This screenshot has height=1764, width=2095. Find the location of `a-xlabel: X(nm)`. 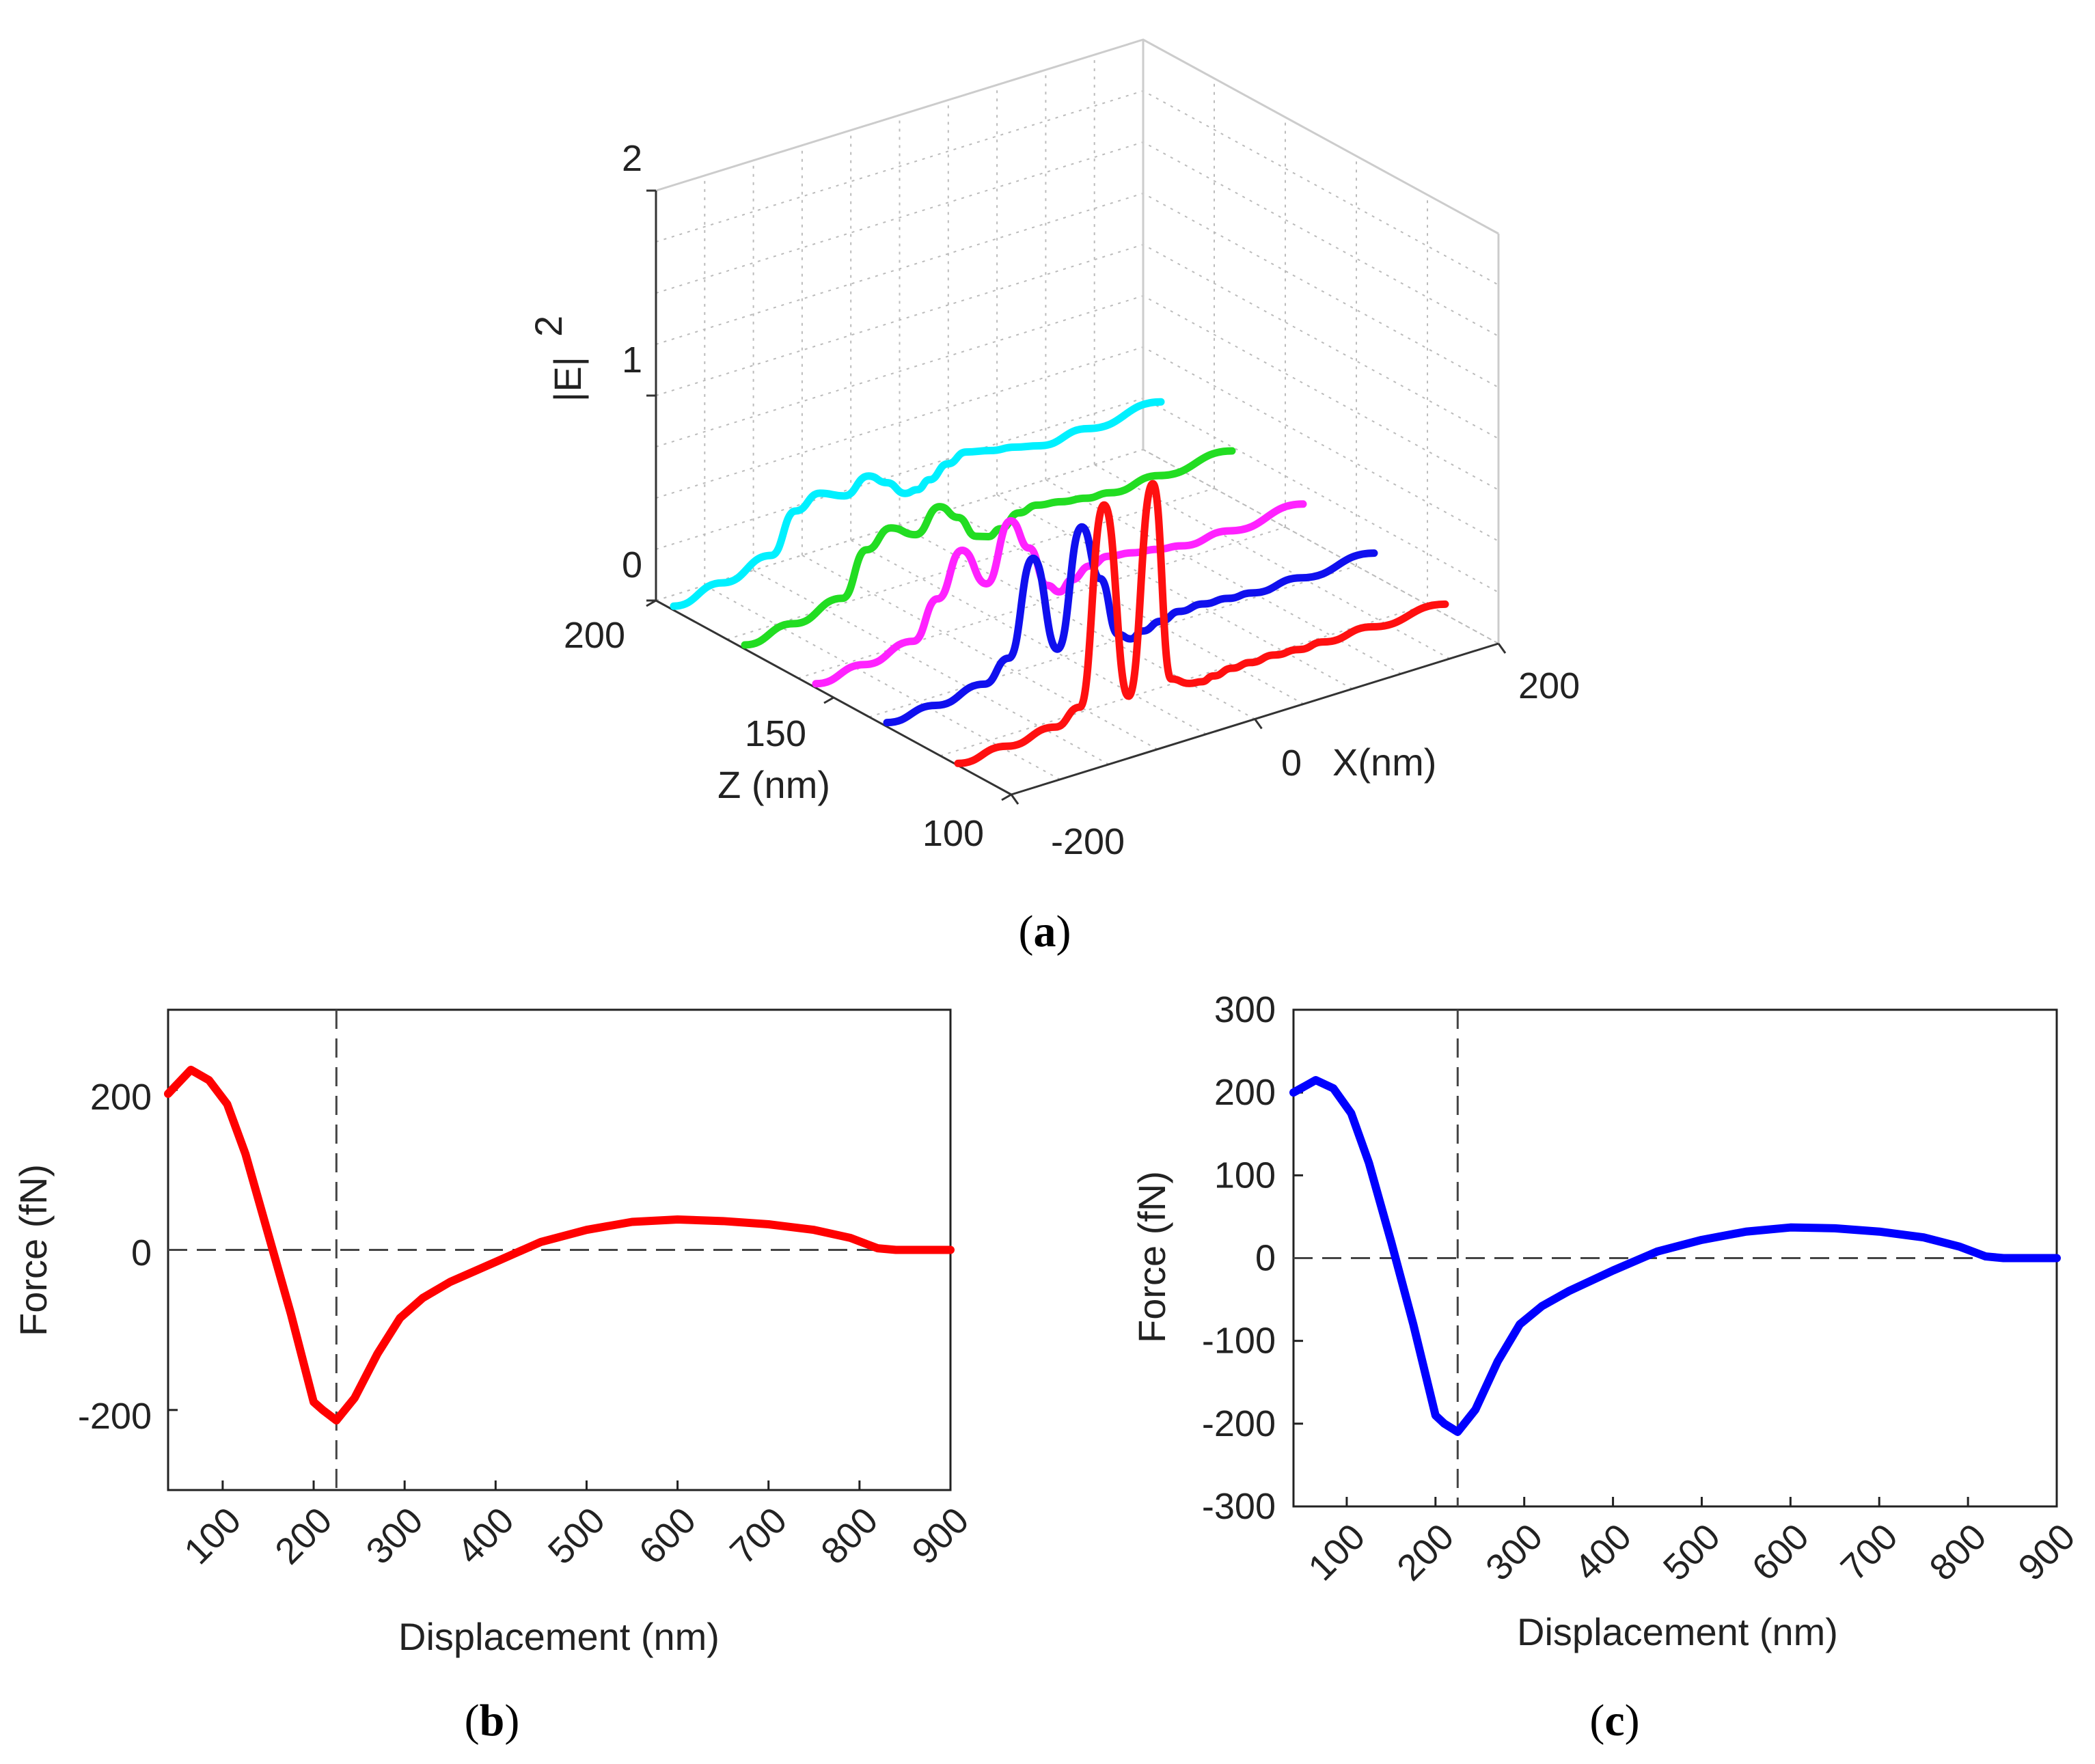

a-xlabel: X(nm) is located at coordinates (1384, 762).